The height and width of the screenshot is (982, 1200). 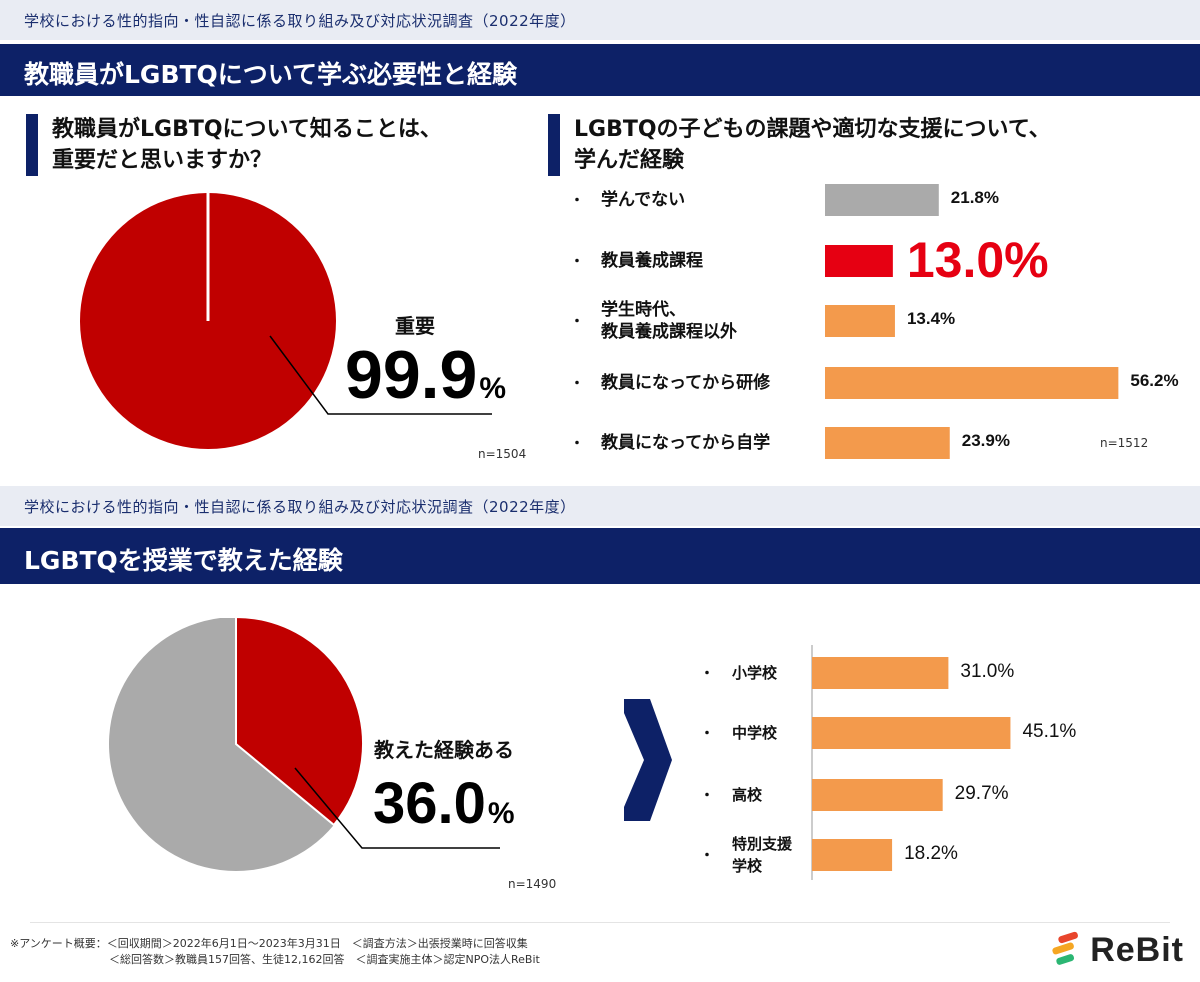 I want to click on value-label: 18.2%, so click(x=931, y=853).